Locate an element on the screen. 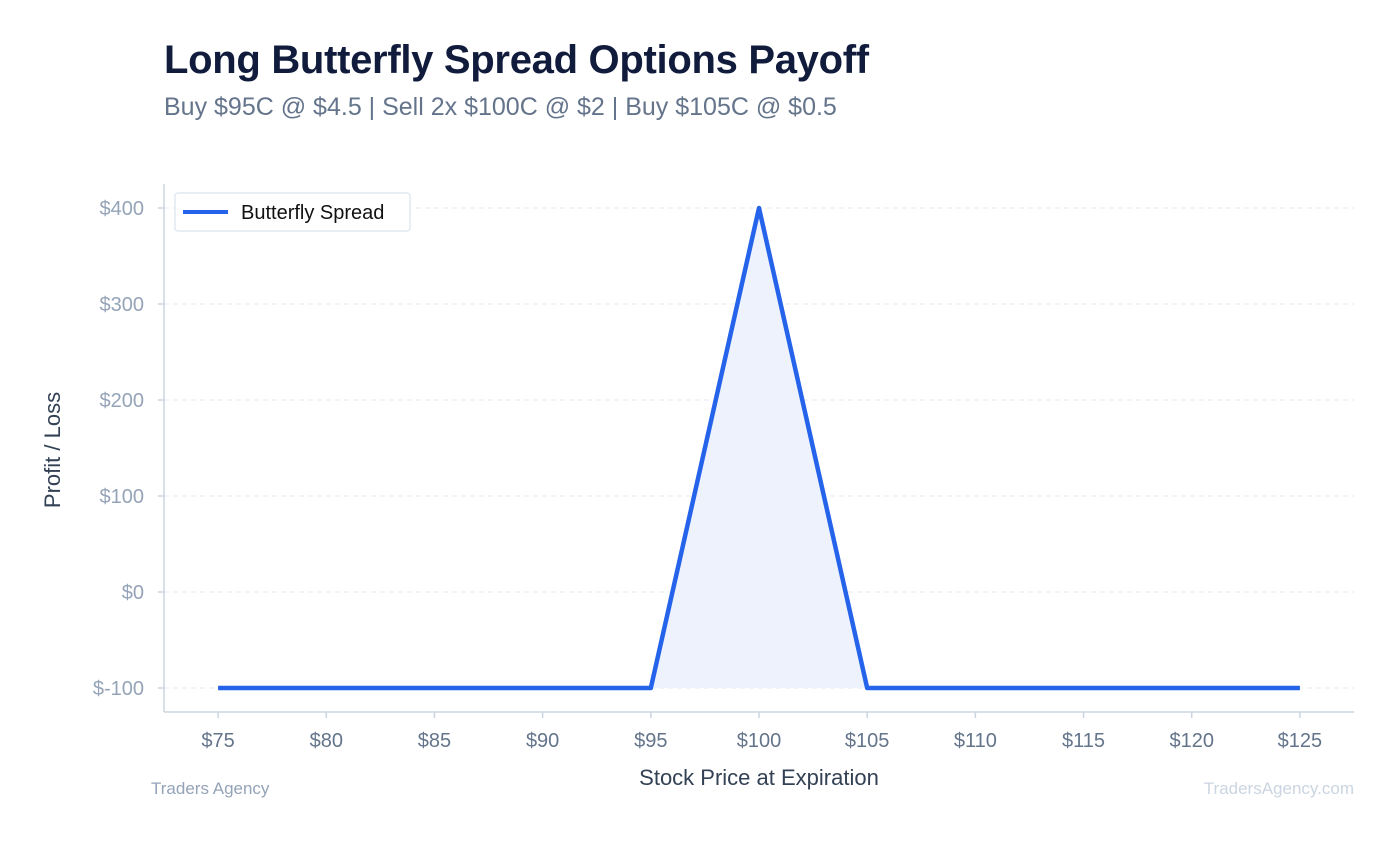 The image size is (1399, 845). y-tick-labels: $-100 $0 $100 $200 $300 $400 is located at coordinates (128, 449).